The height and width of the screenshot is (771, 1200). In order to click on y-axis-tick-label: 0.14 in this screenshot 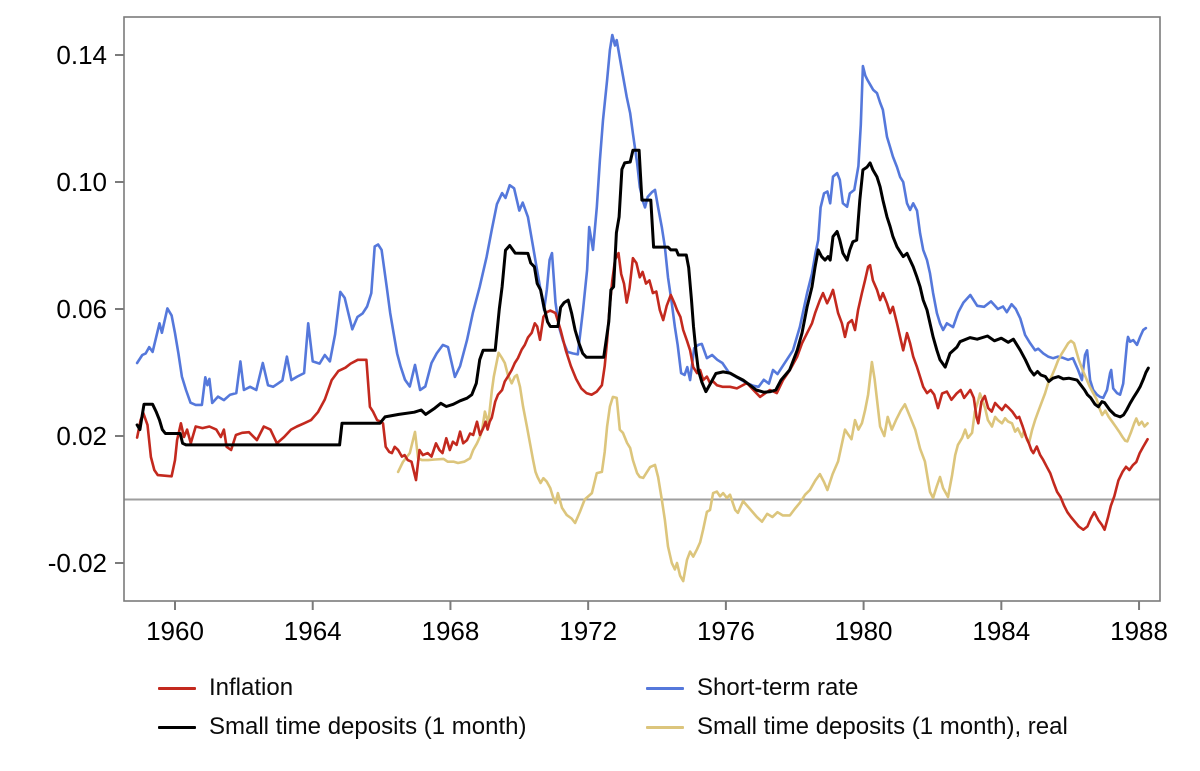, I will do `click(81, 55)`.